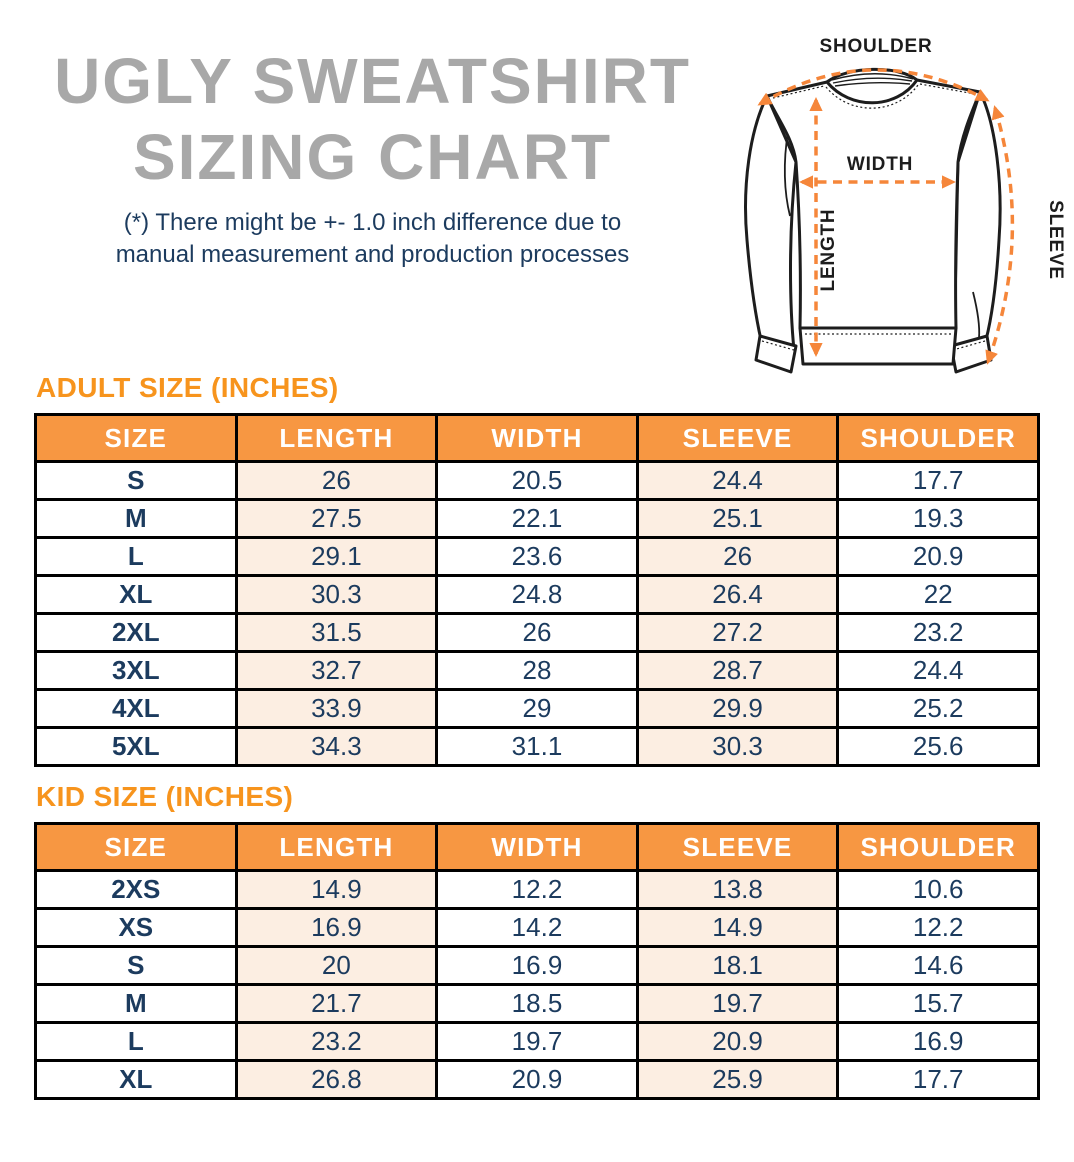  Describe the element at coordinates (372, 81) in the screenshot. I see `page-title-line1: UGLY SWEATSHIRT` at that location.